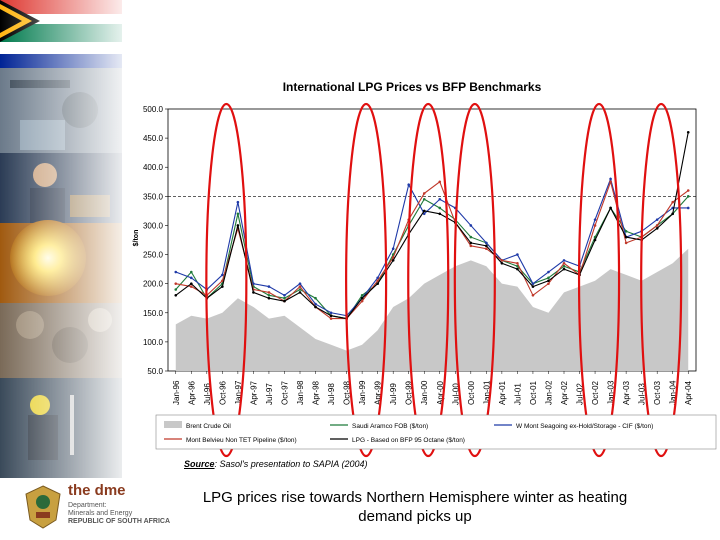  I want to click on x-tick-label: Jul-02, so click(580, 394).